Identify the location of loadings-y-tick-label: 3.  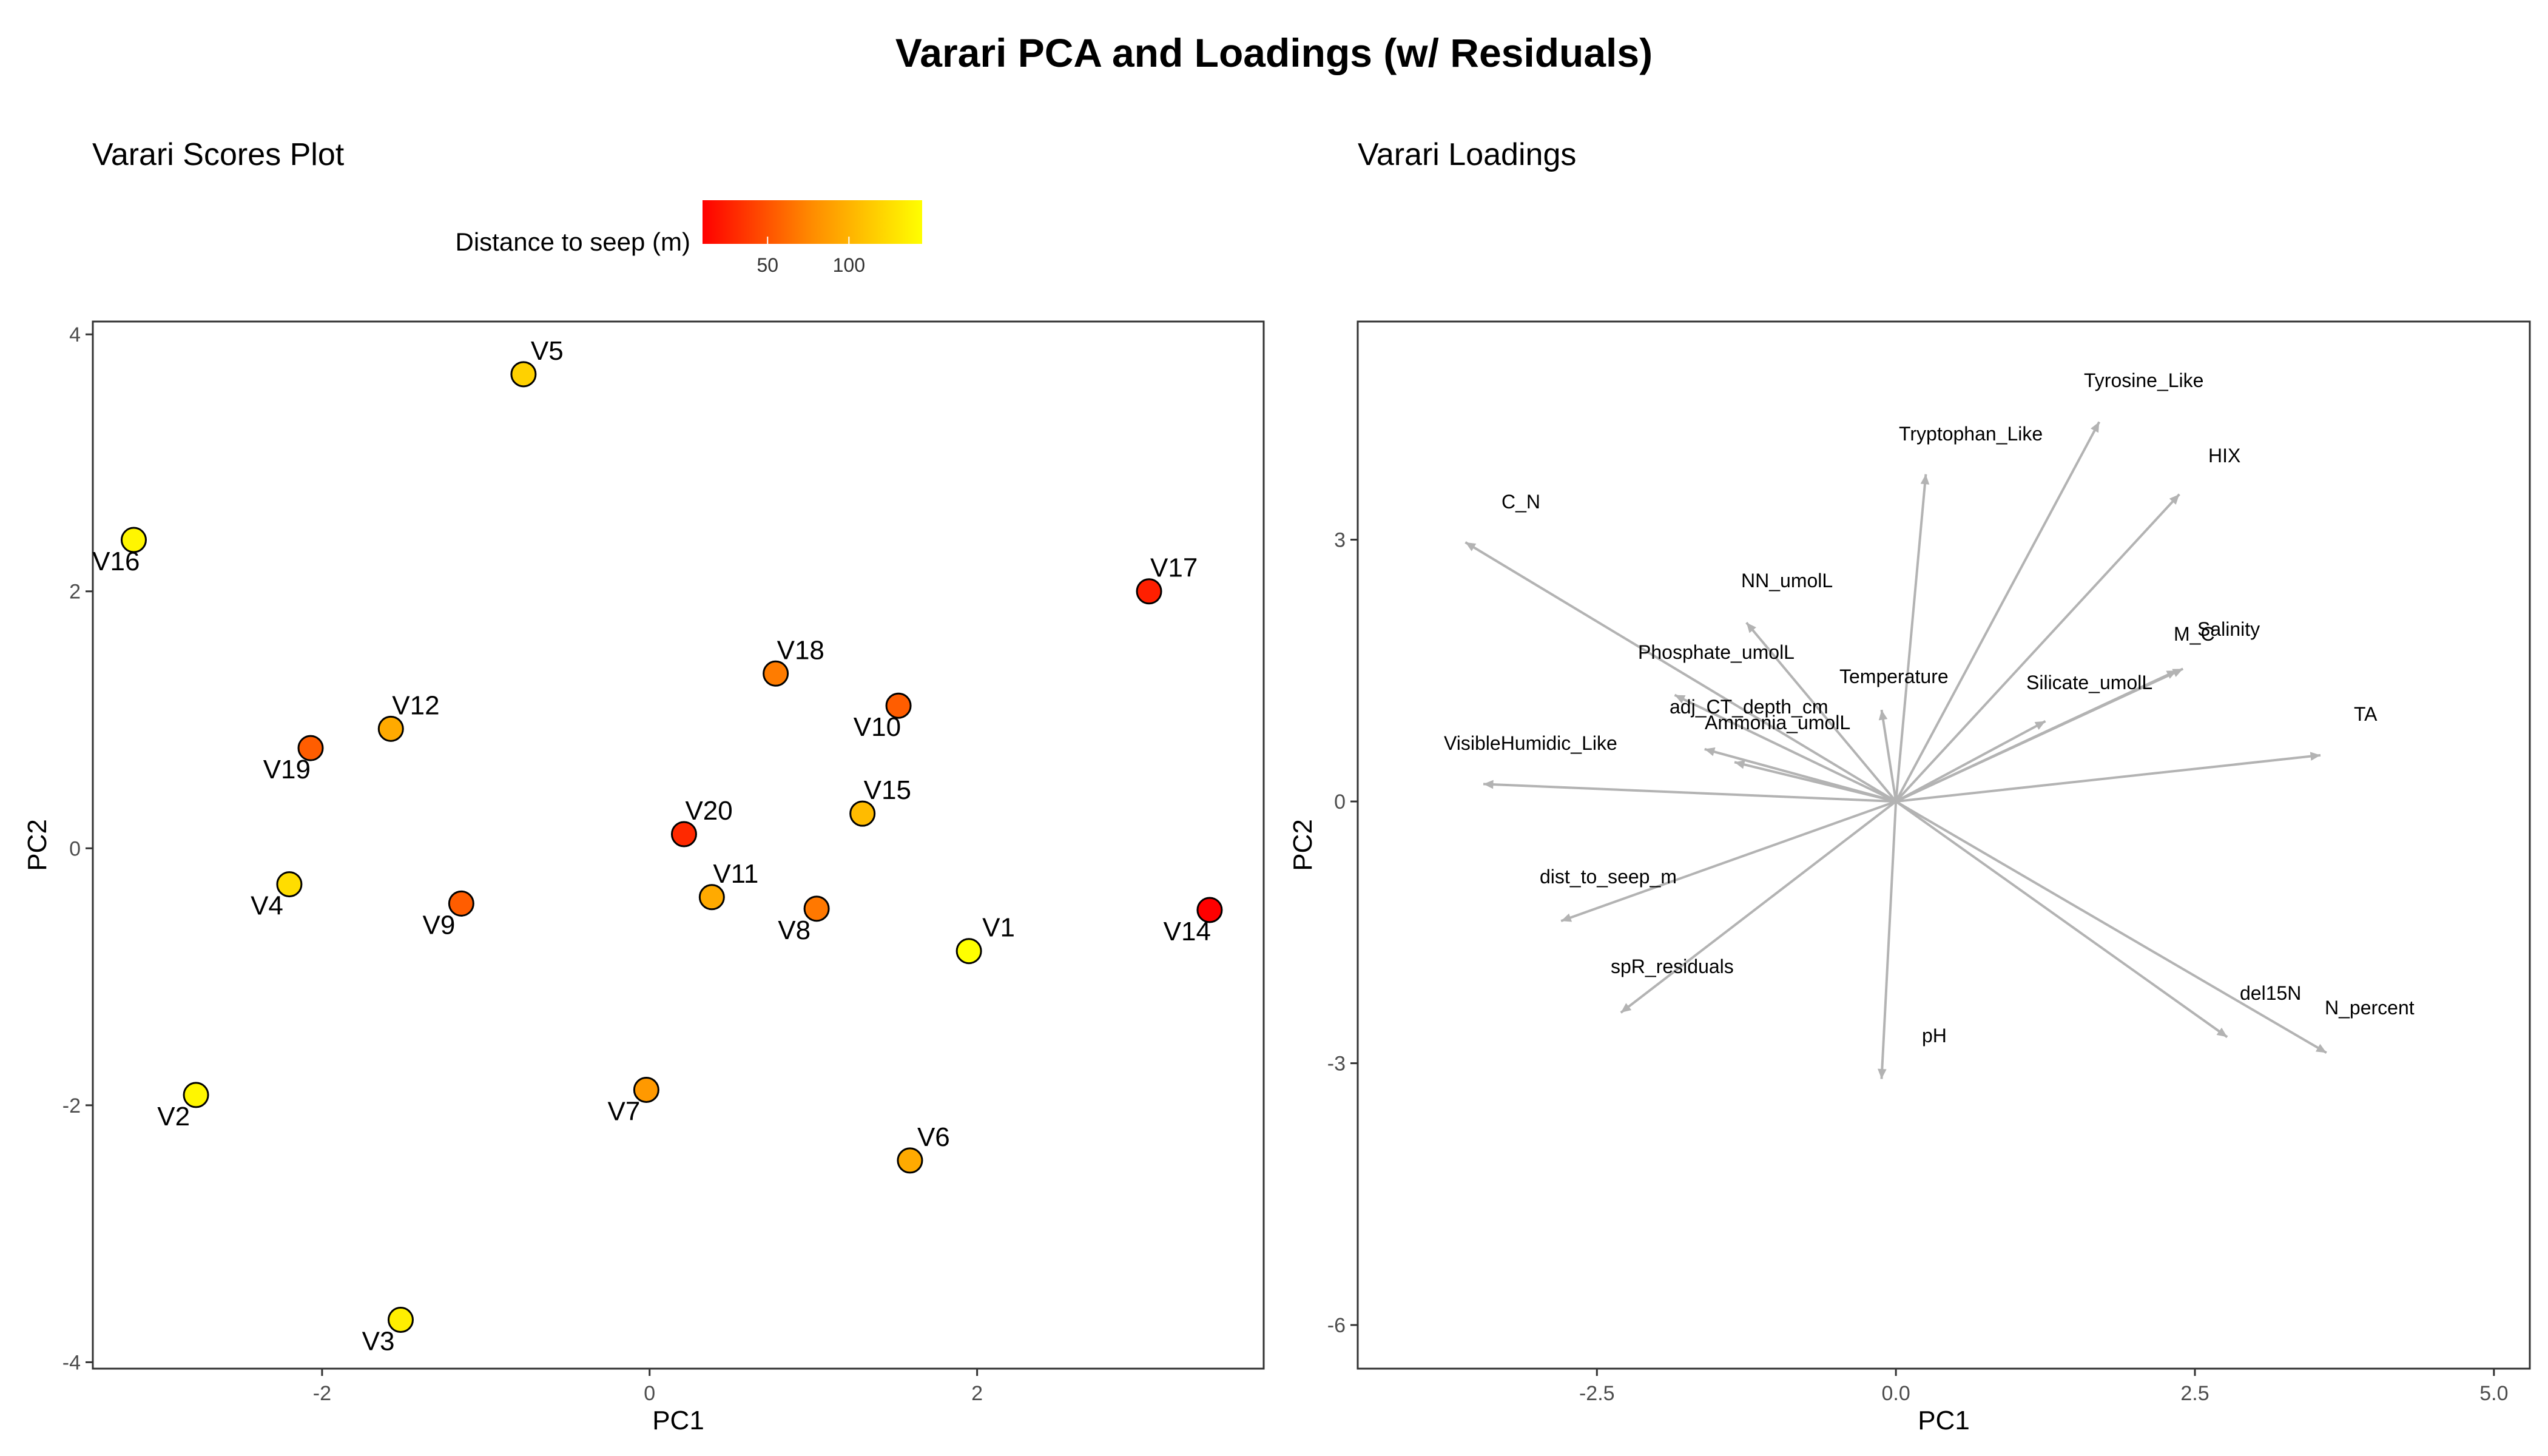
(1340, 540).